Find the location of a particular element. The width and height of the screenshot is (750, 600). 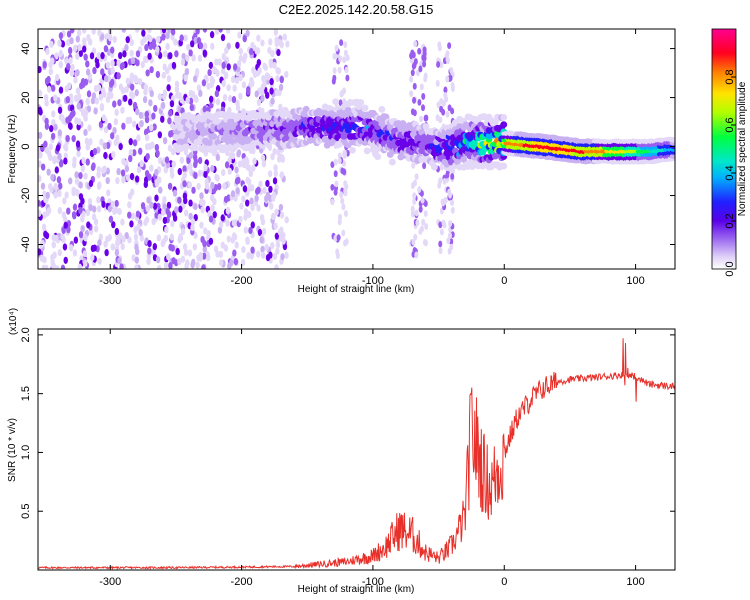

colorbar is located at coordinates (724, 149).